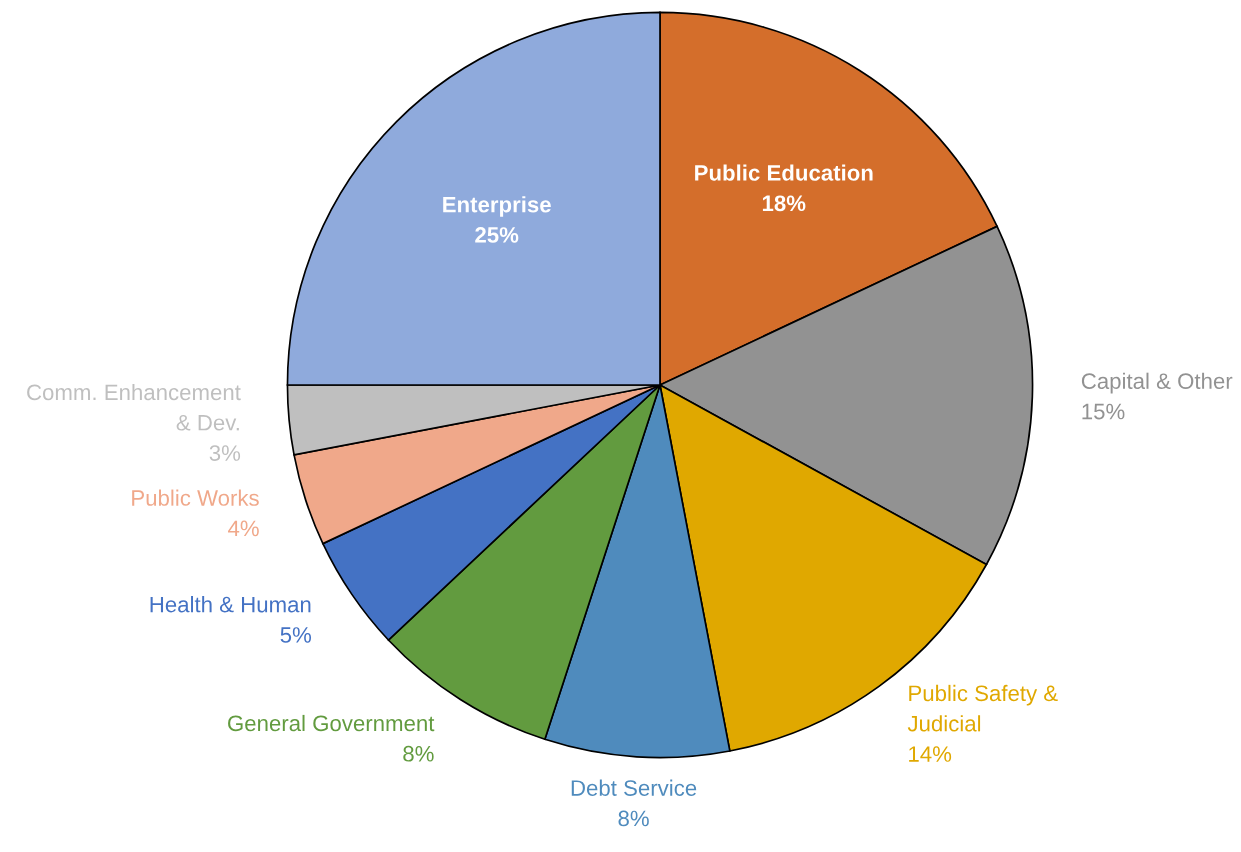 This screenshot has width=1241, height=852. Describe the element at coordinates (296, 635) in the screenshot. I see `data-label: 5%` at that location.